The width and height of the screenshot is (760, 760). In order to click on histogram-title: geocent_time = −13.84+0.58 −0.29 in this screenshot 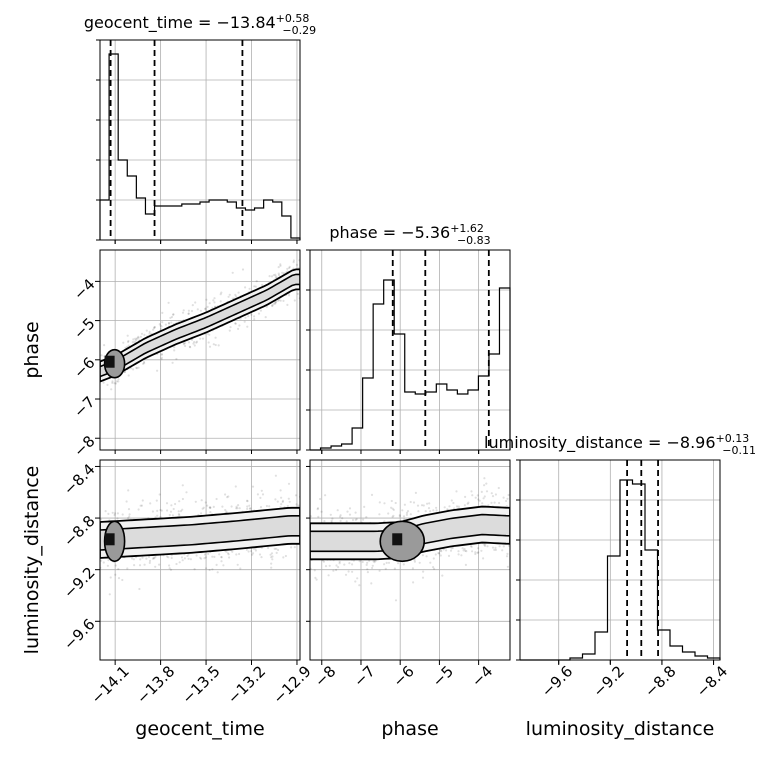, I will do `click(200, 24)`.